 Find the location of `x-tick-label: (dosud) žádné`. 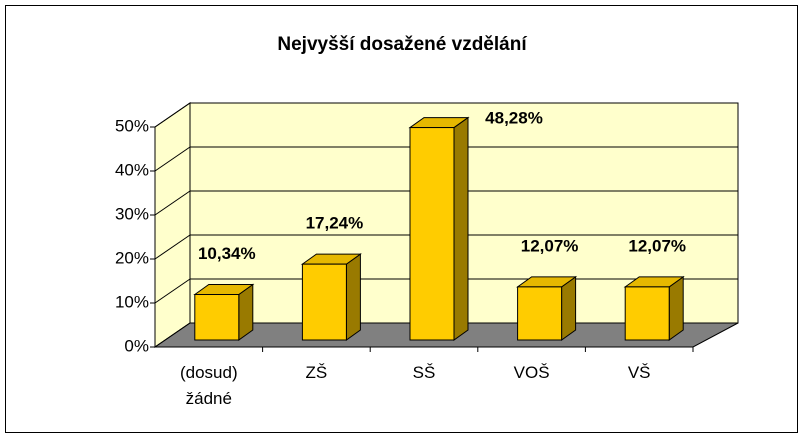

x-tick-label: (dosud) žádné is located at coordinates (208, 385).